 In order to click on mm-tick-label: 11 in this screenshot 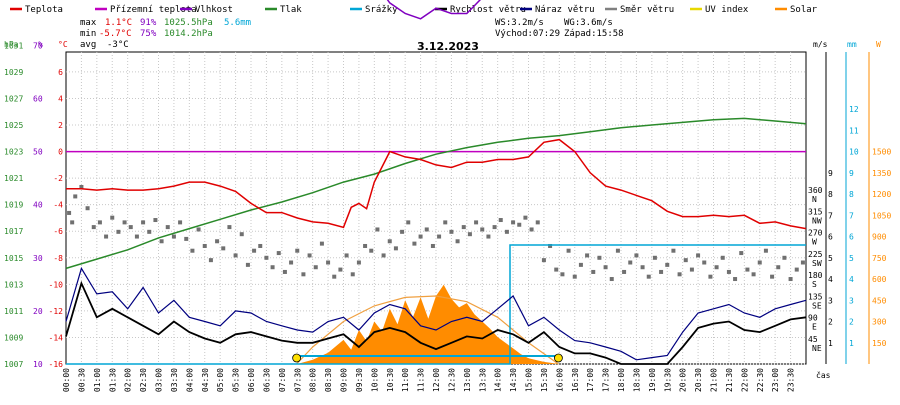, I will do `click(854, 130)`.